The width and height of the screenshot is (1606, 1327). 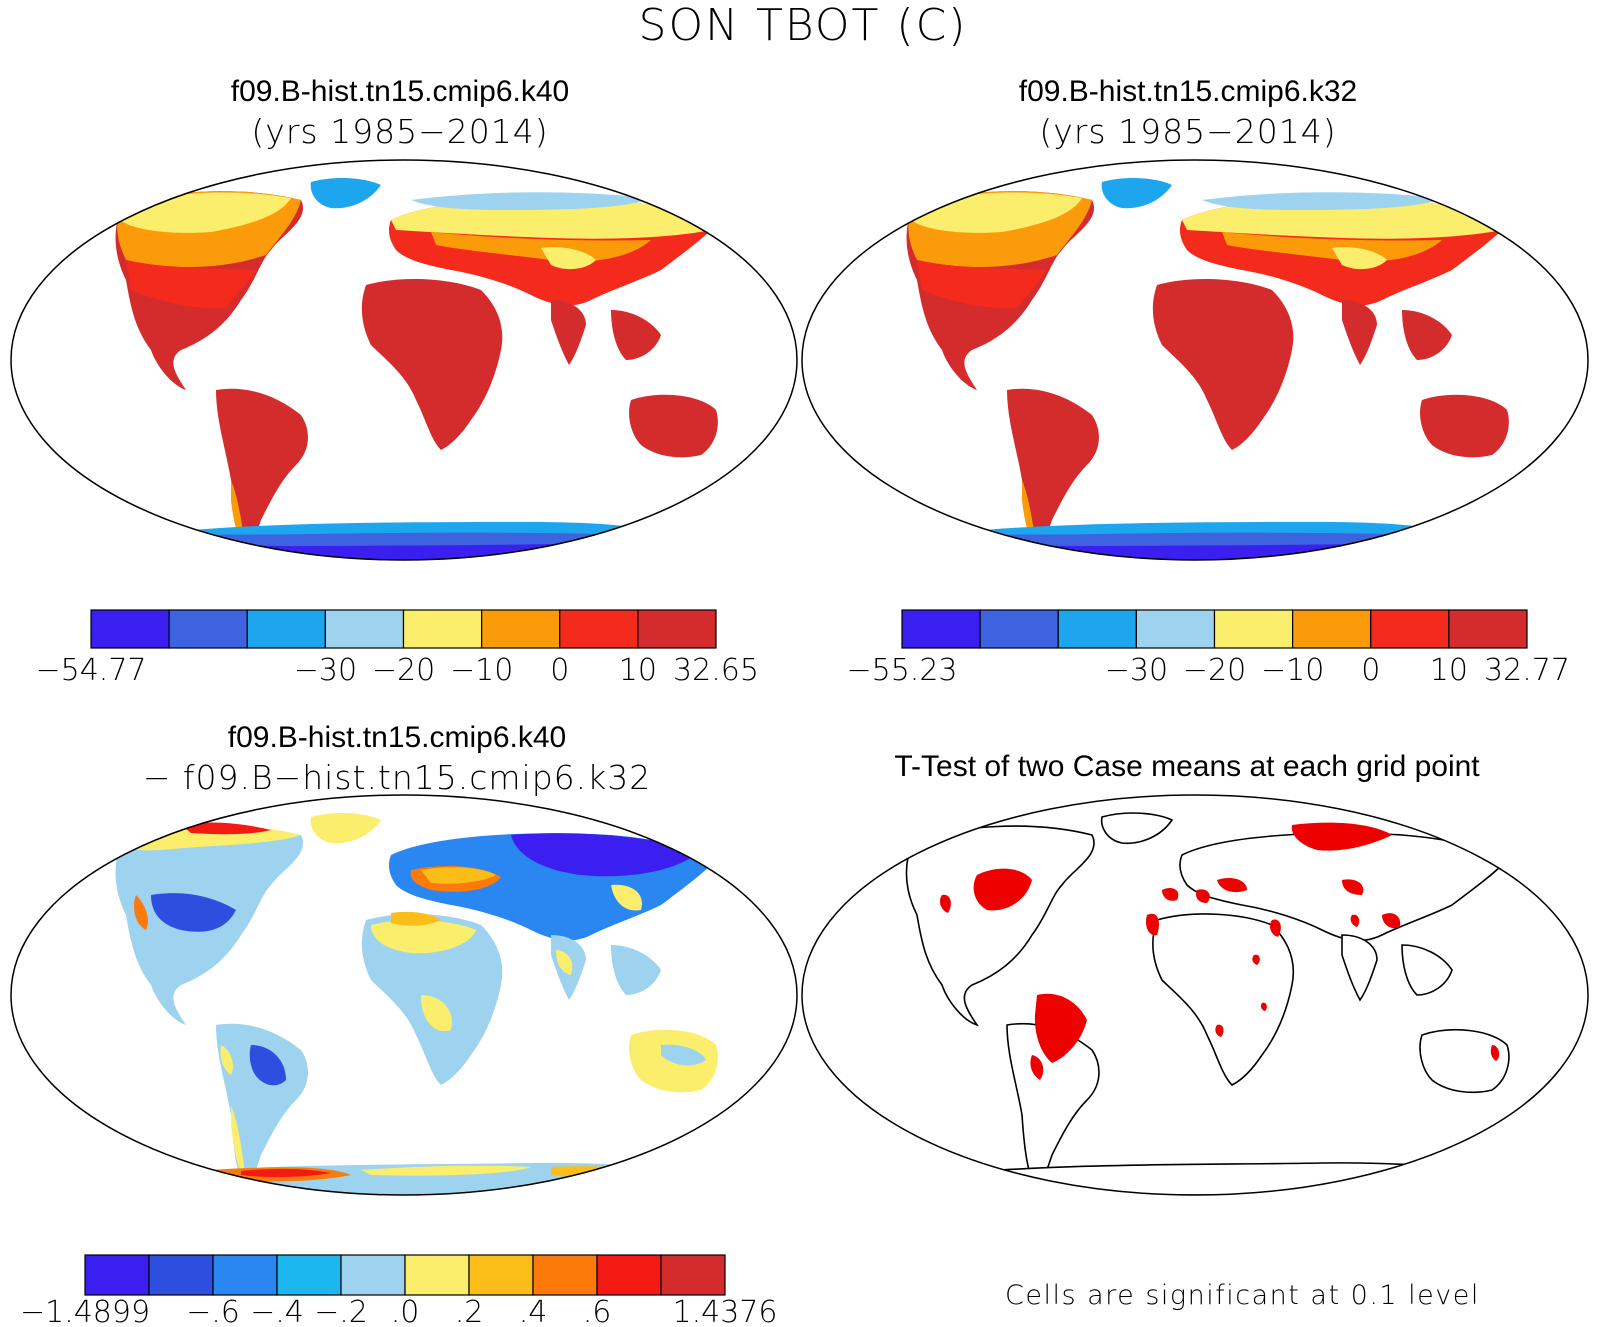 I want to click on panel-d-frame, so click(x=1195, y=995).